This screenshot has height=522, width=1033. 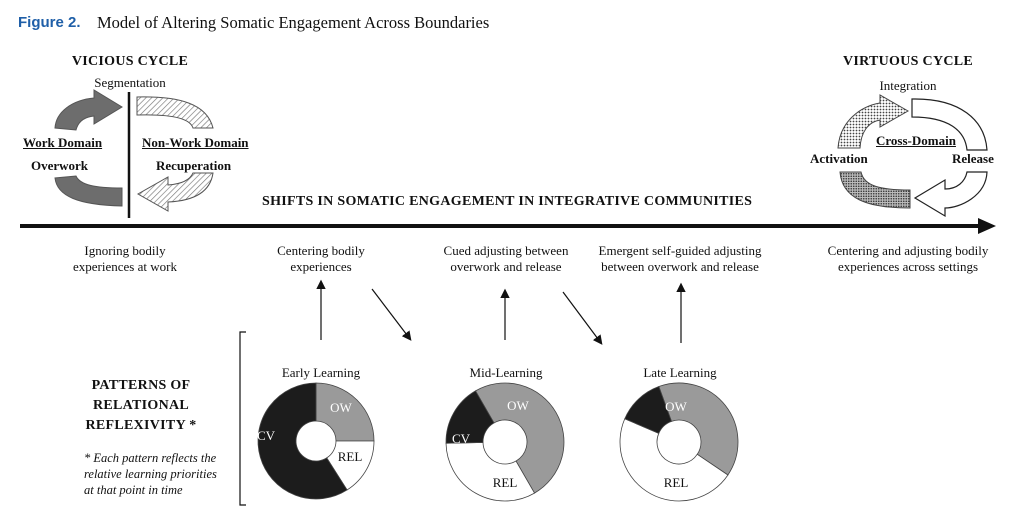 What do you see at coordinates (950, 194) in the screenshot?
I see `virtuous-arrow-bottom-right` at bounding box center [950, 194].